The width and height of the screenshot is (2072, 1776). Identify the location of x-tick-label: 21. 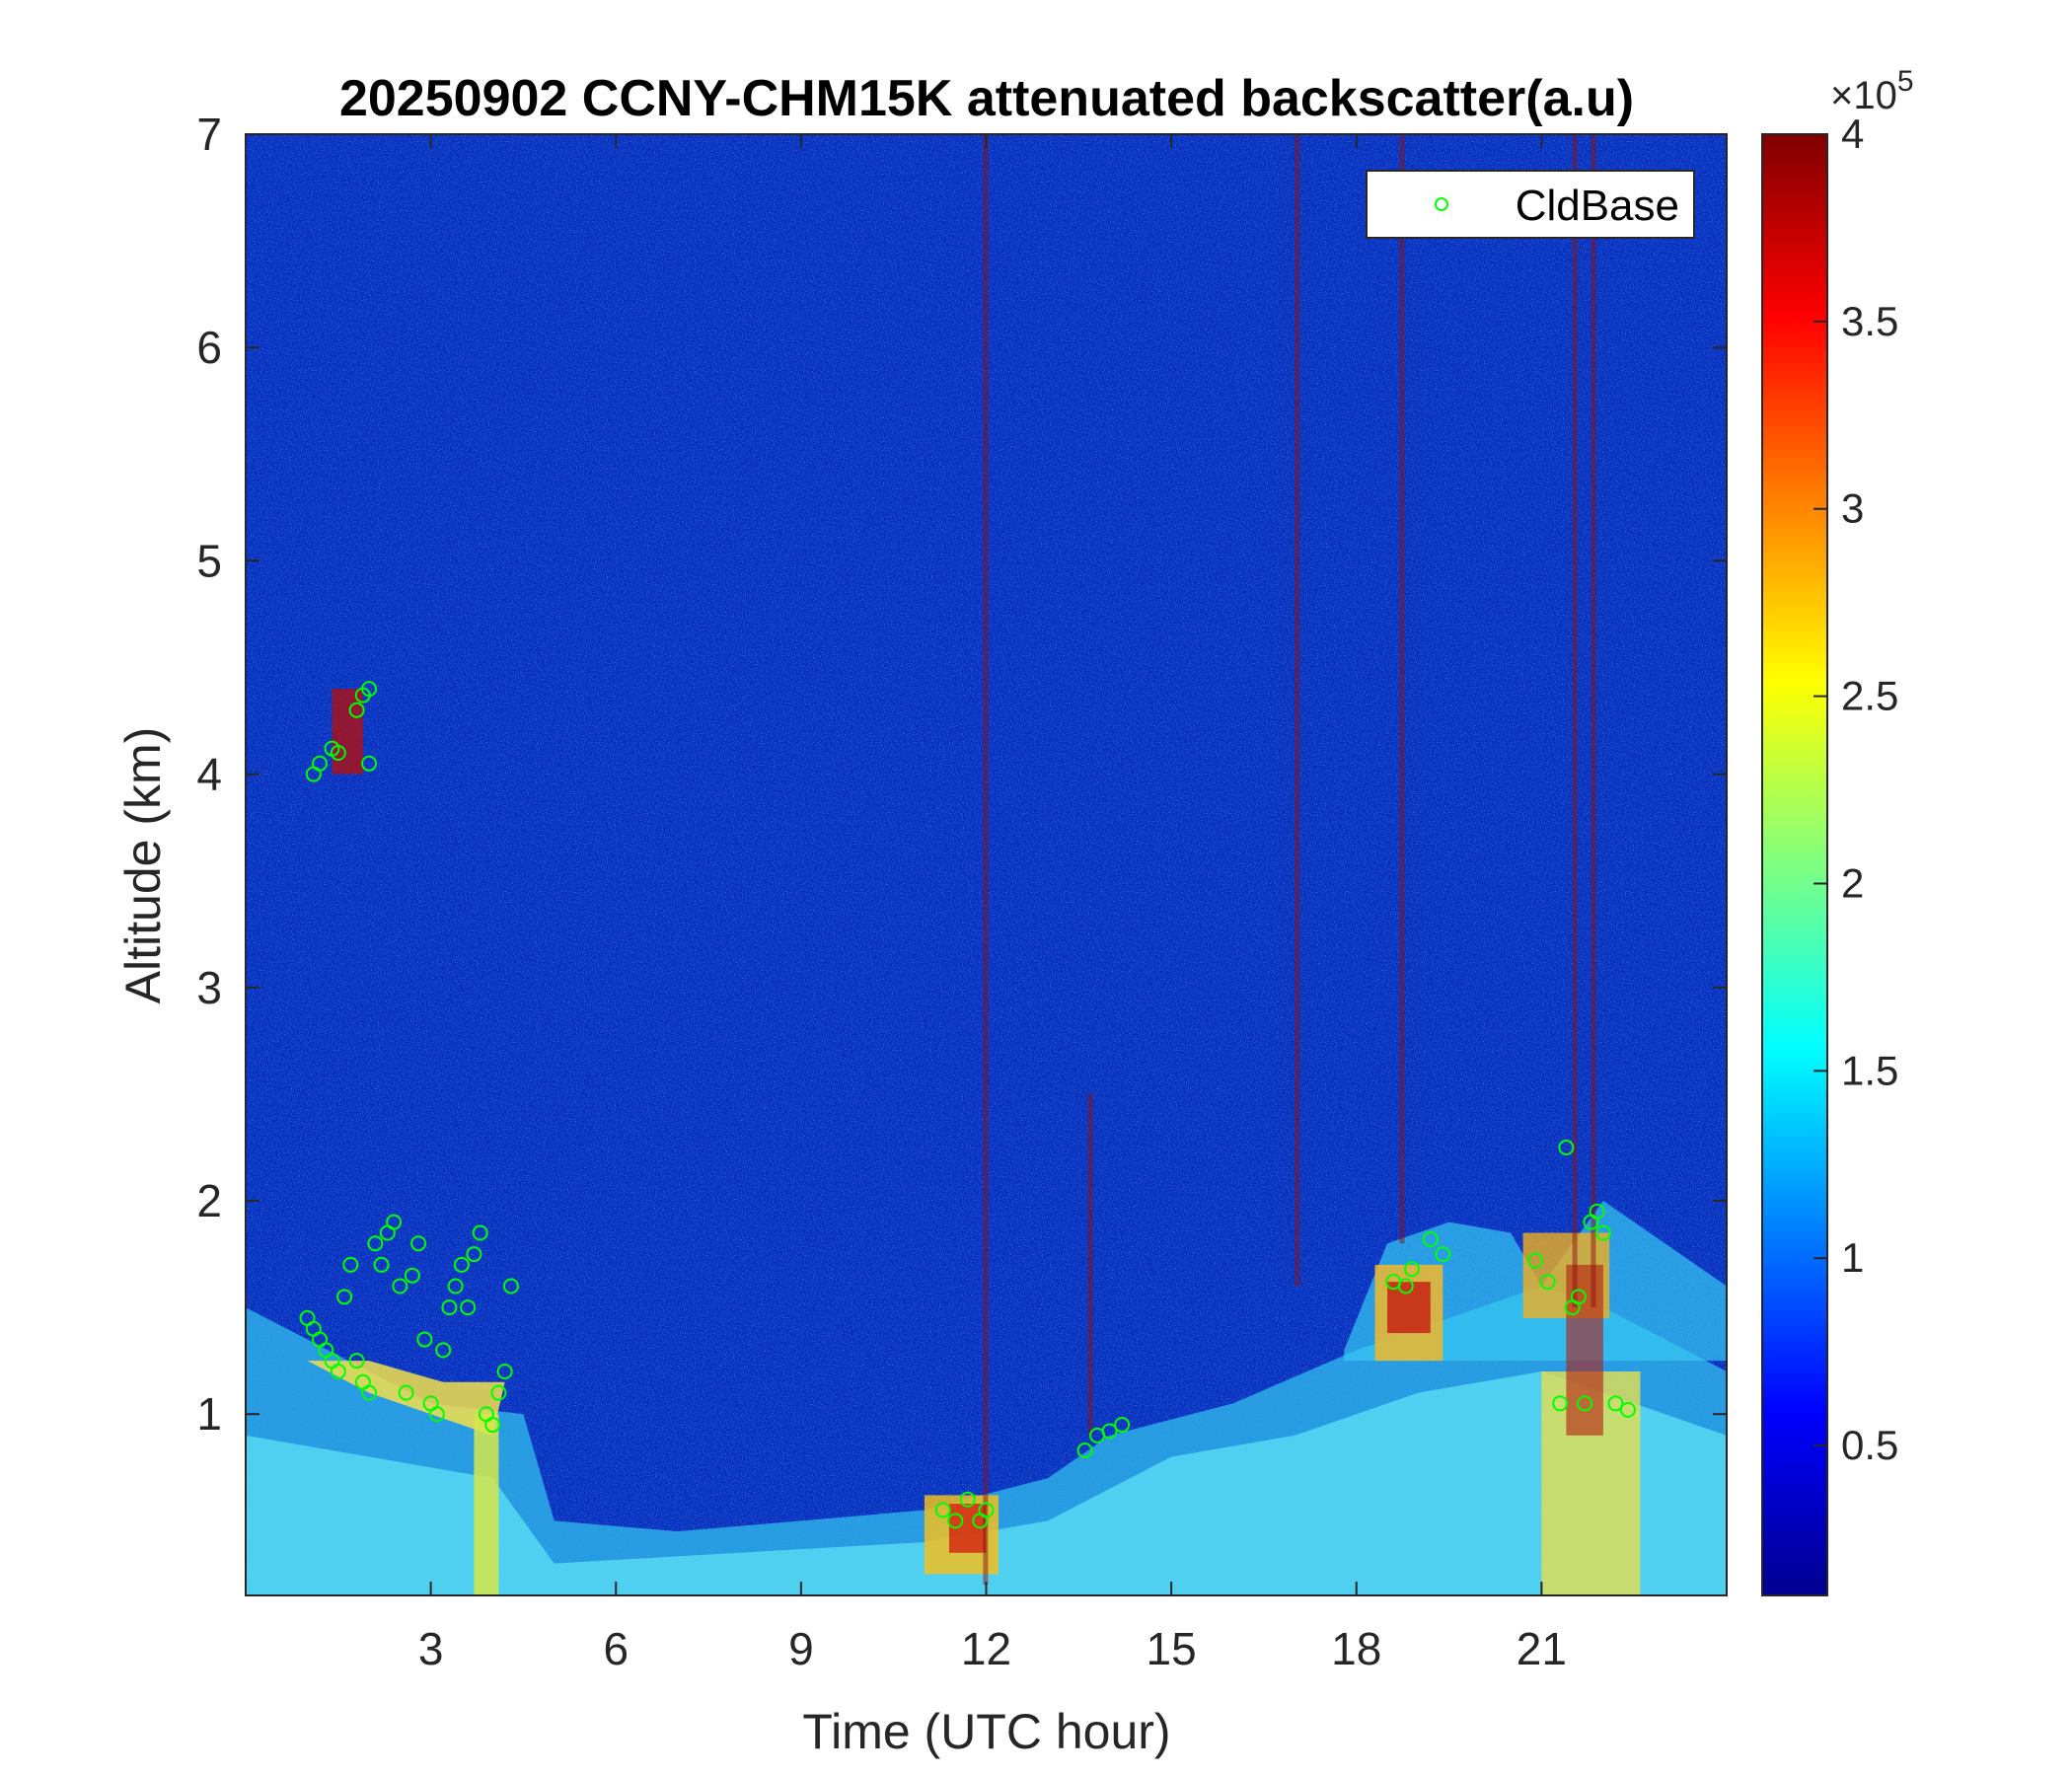
(1542, 1648).